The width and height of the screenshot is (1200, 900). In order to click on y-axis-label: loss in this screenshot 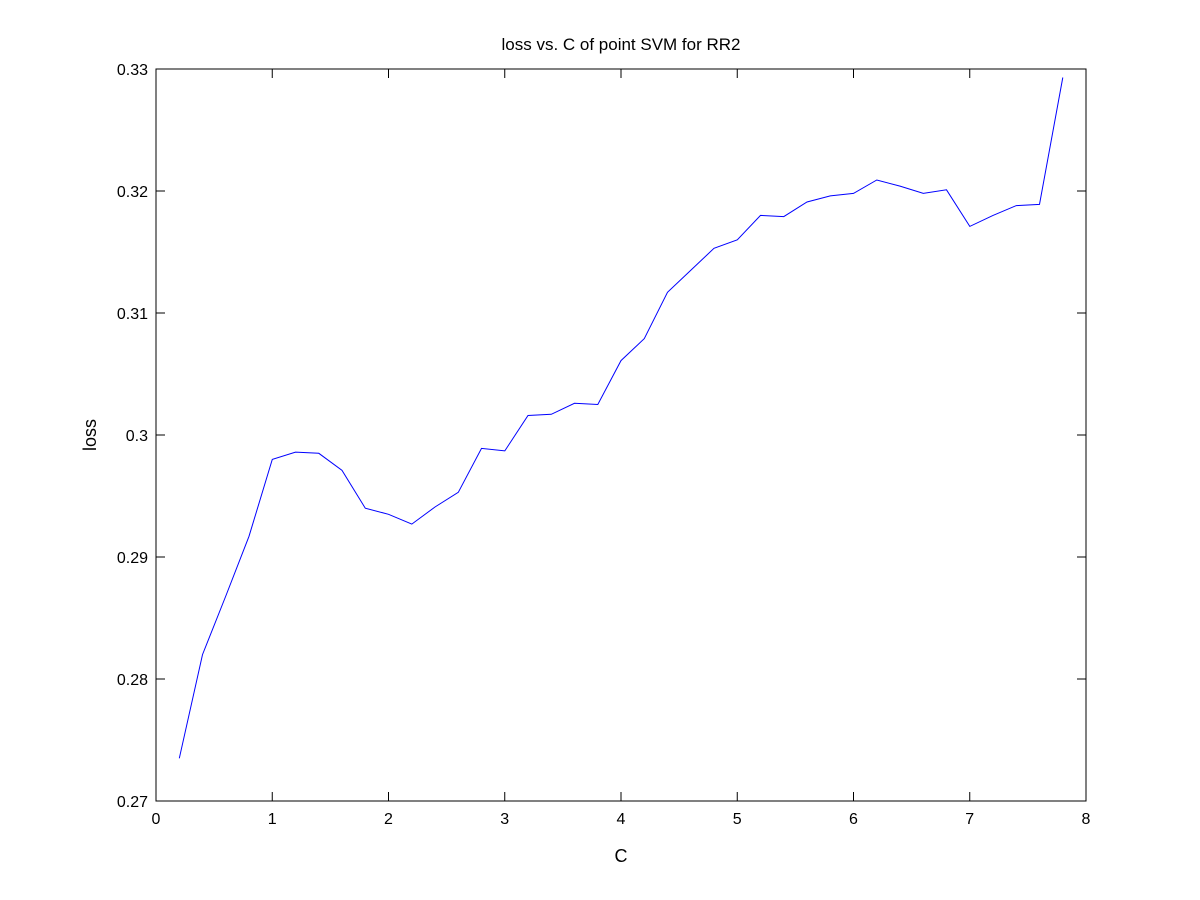, I will do `click(90, 435)`.